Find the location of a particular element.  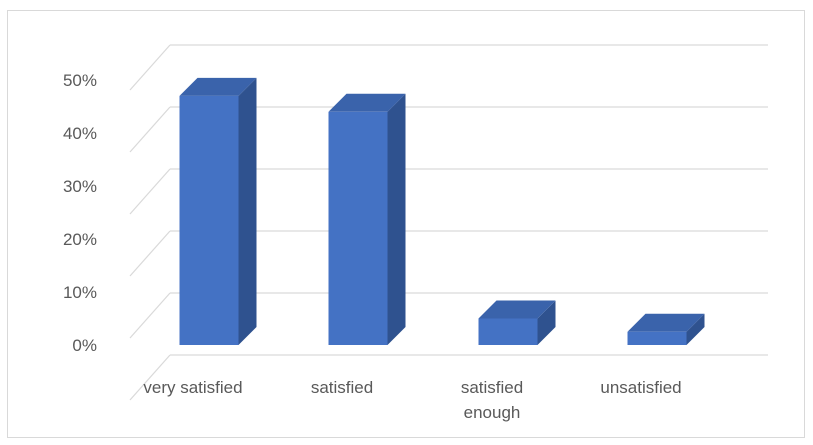

y-tick-label: 20% is located at coordinates (80, 239).